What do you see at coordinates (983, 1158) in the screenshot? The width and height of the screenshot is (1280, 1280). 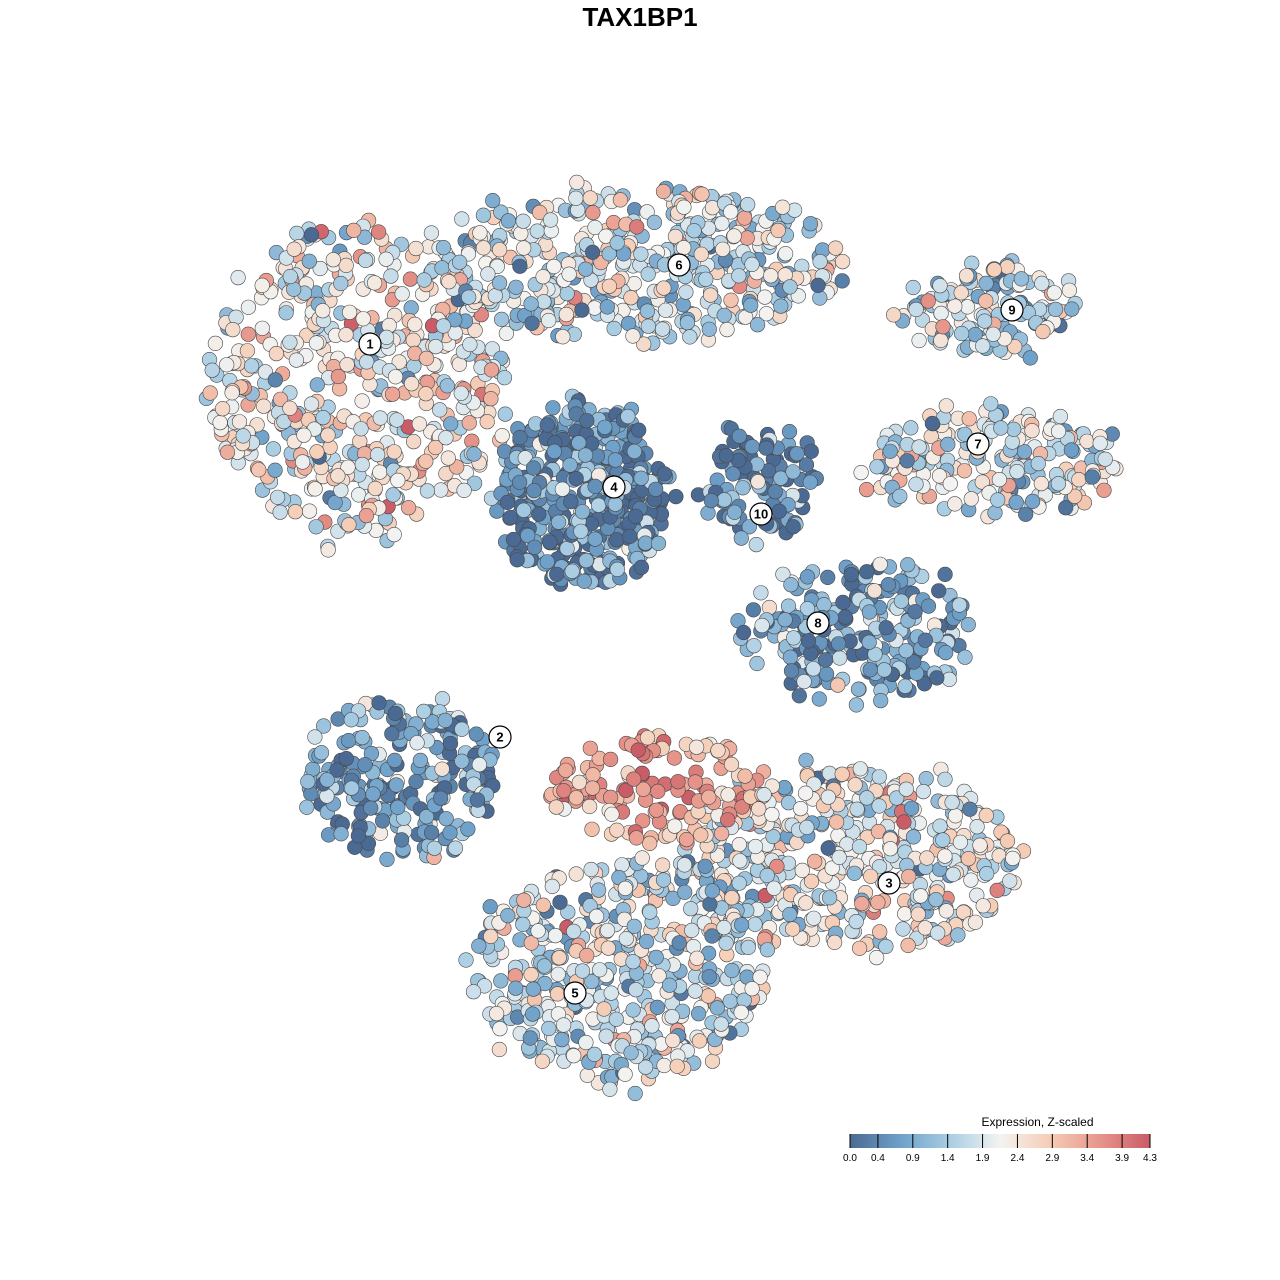 I see `legend-tick-label: 1.9` at bounding box center [983, 1158].